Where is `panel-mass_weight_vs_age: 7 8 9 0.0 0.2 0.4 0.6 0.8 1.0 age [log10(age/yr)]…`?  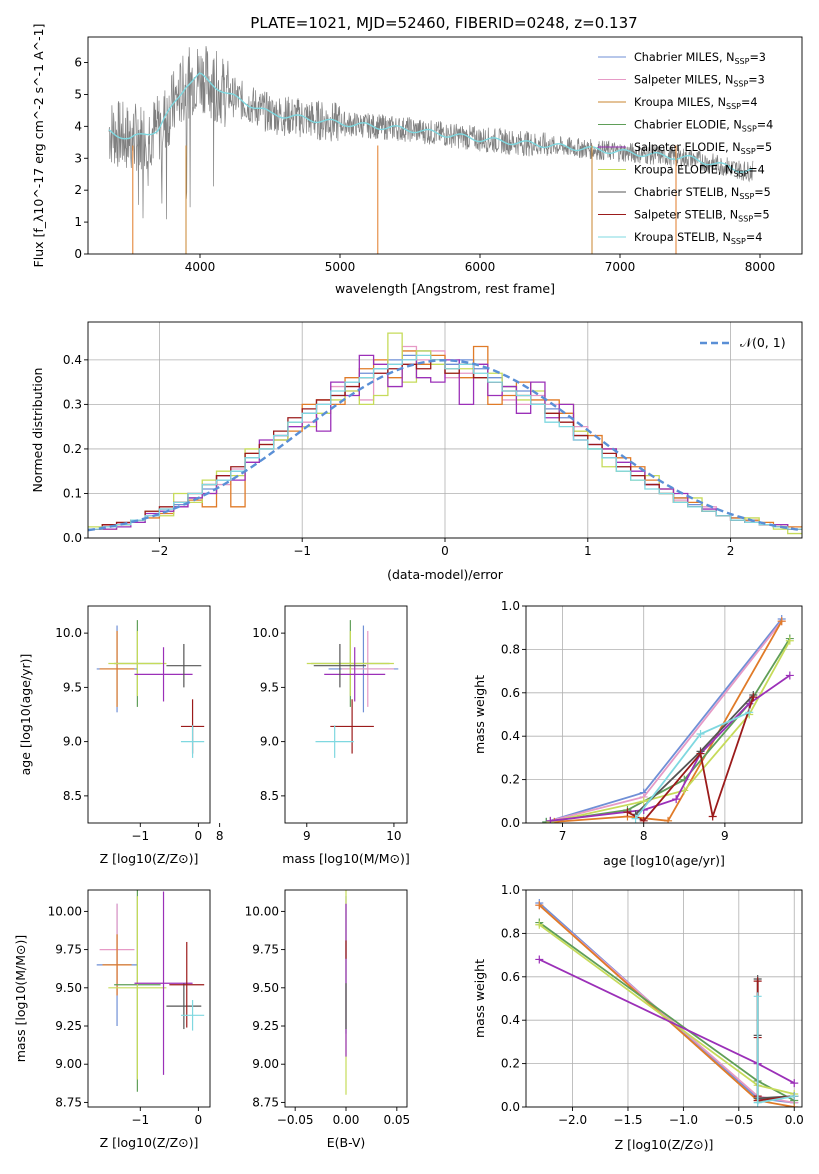
panel-mass_weight_vs_age: 7 8 9 0.0 0.2 0.4 0.6 0.8 1.0 age [log10(age/yr)]… is located at coordinates (637, 733).